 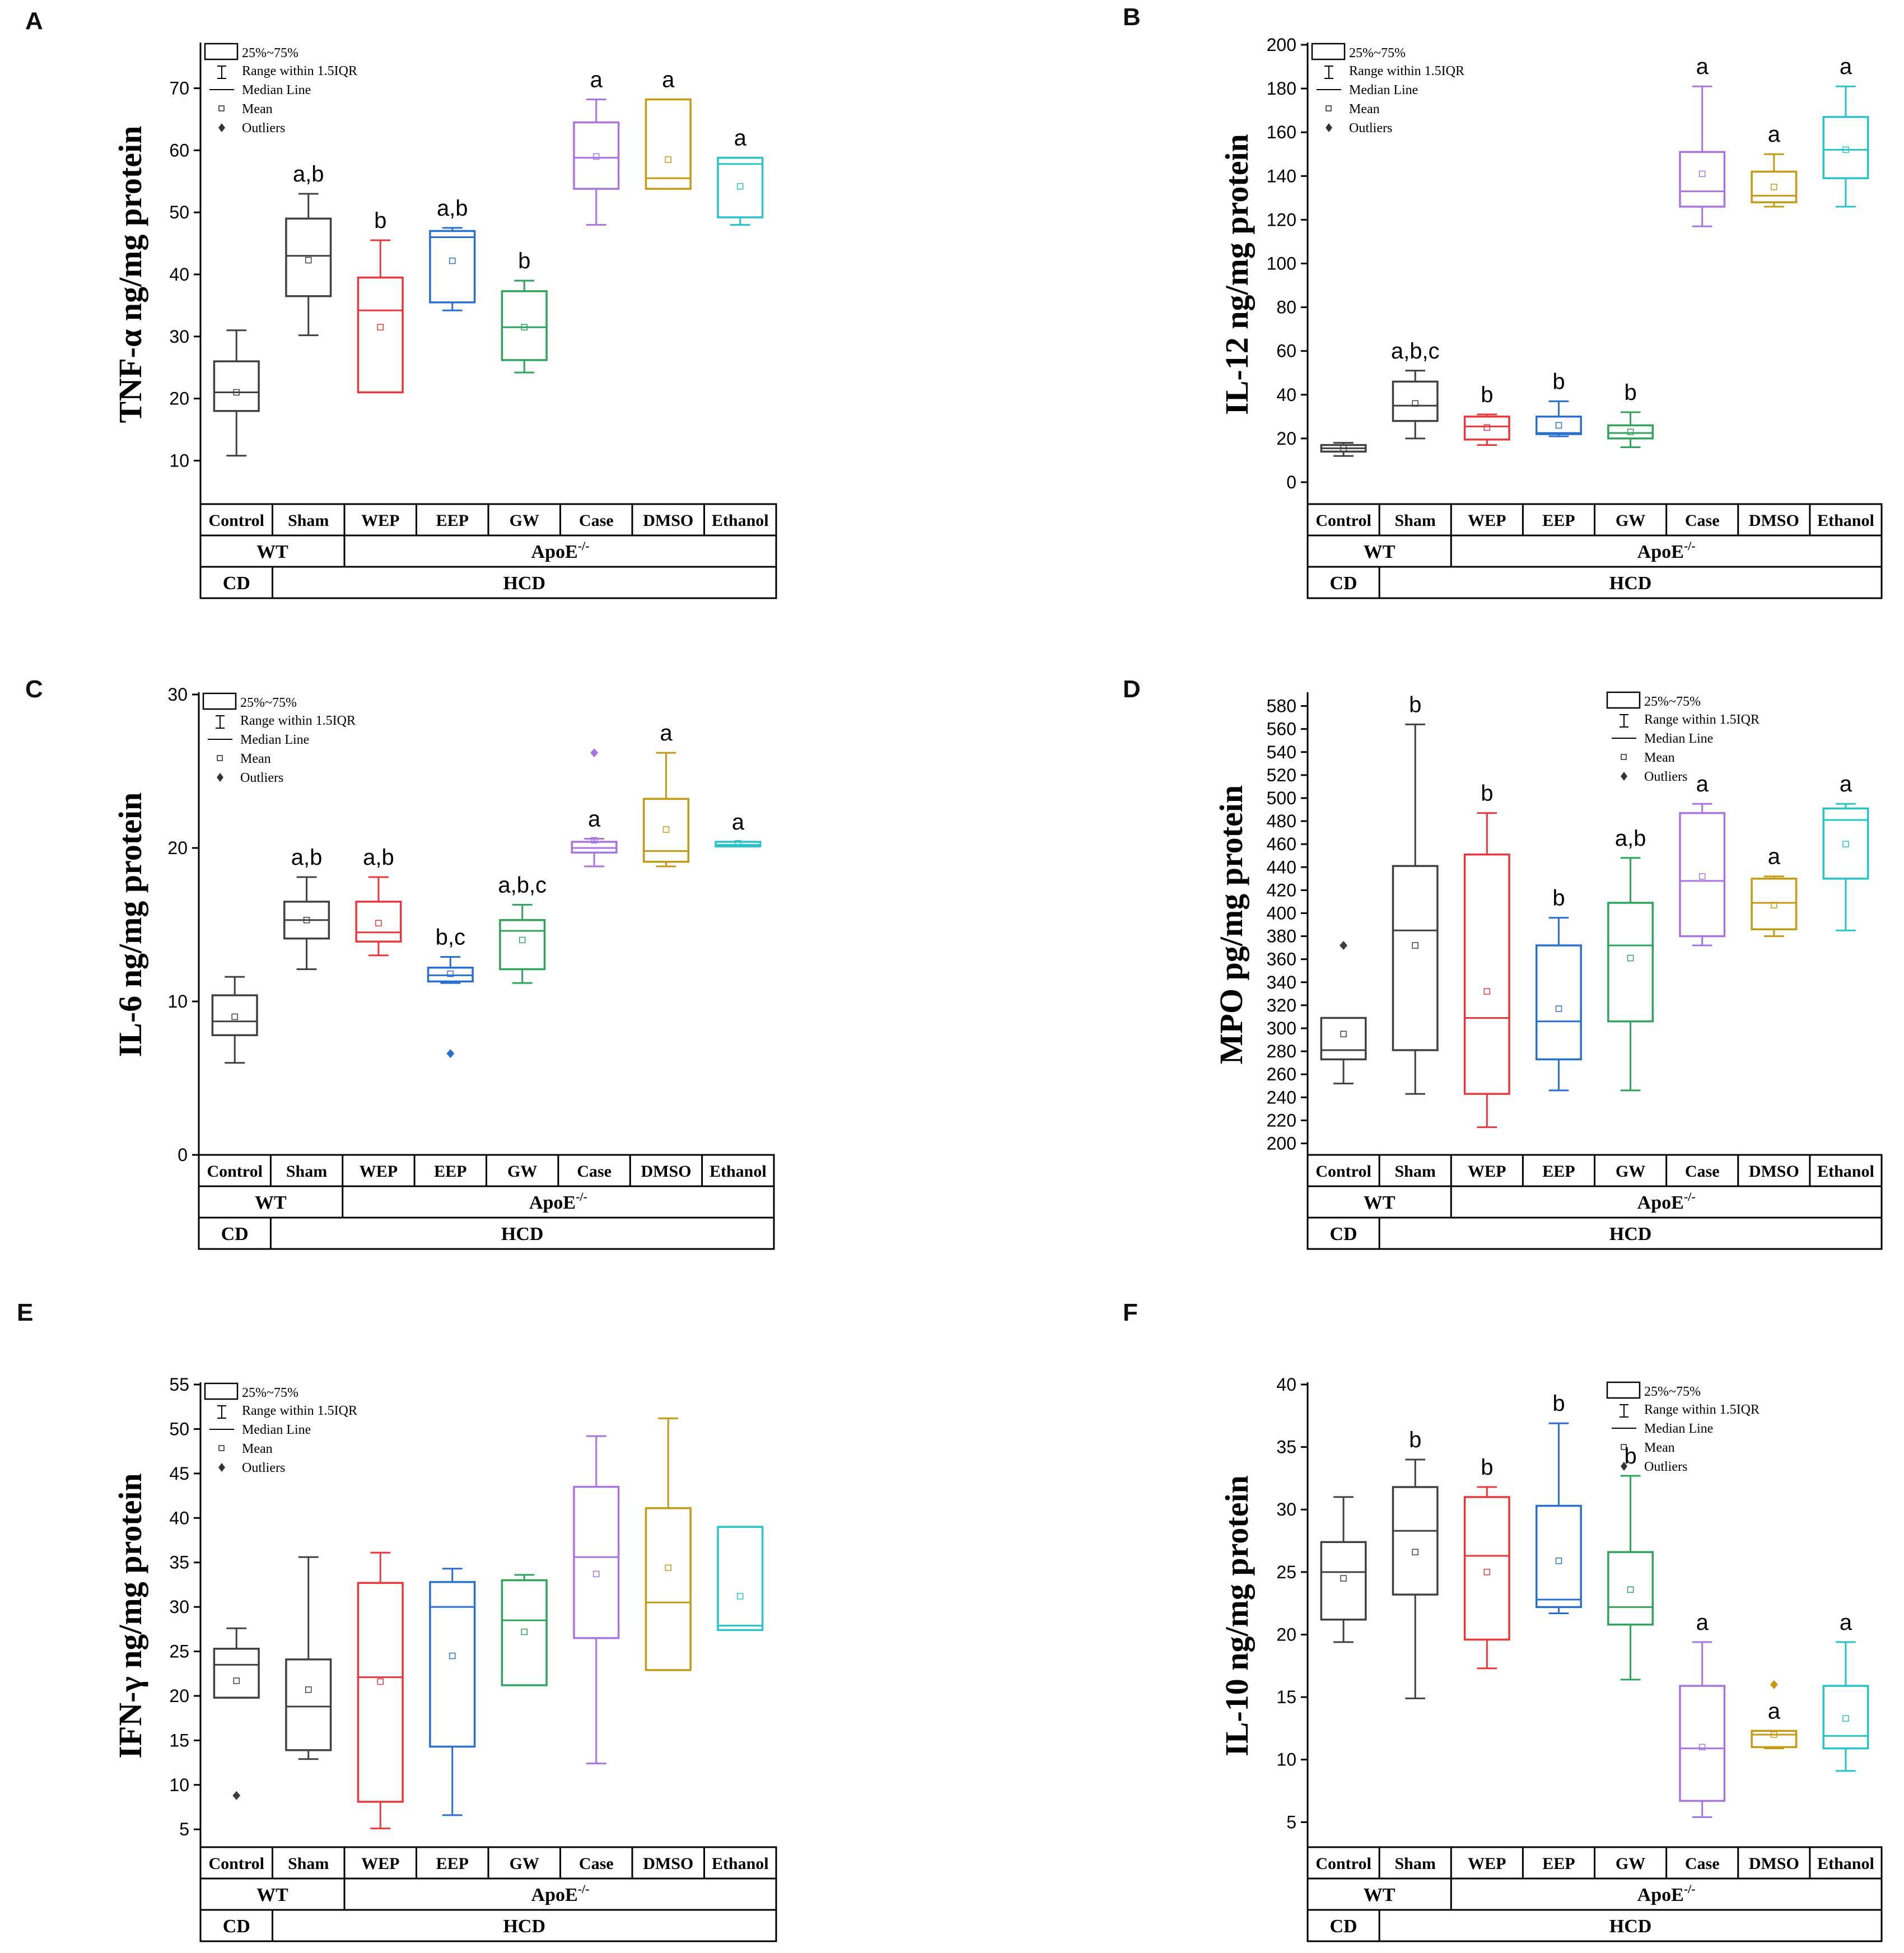 What do you see at coordinates (1631, 414) in the screenshot?
I see `box-gw: b` at bounding box center [1631, 414].